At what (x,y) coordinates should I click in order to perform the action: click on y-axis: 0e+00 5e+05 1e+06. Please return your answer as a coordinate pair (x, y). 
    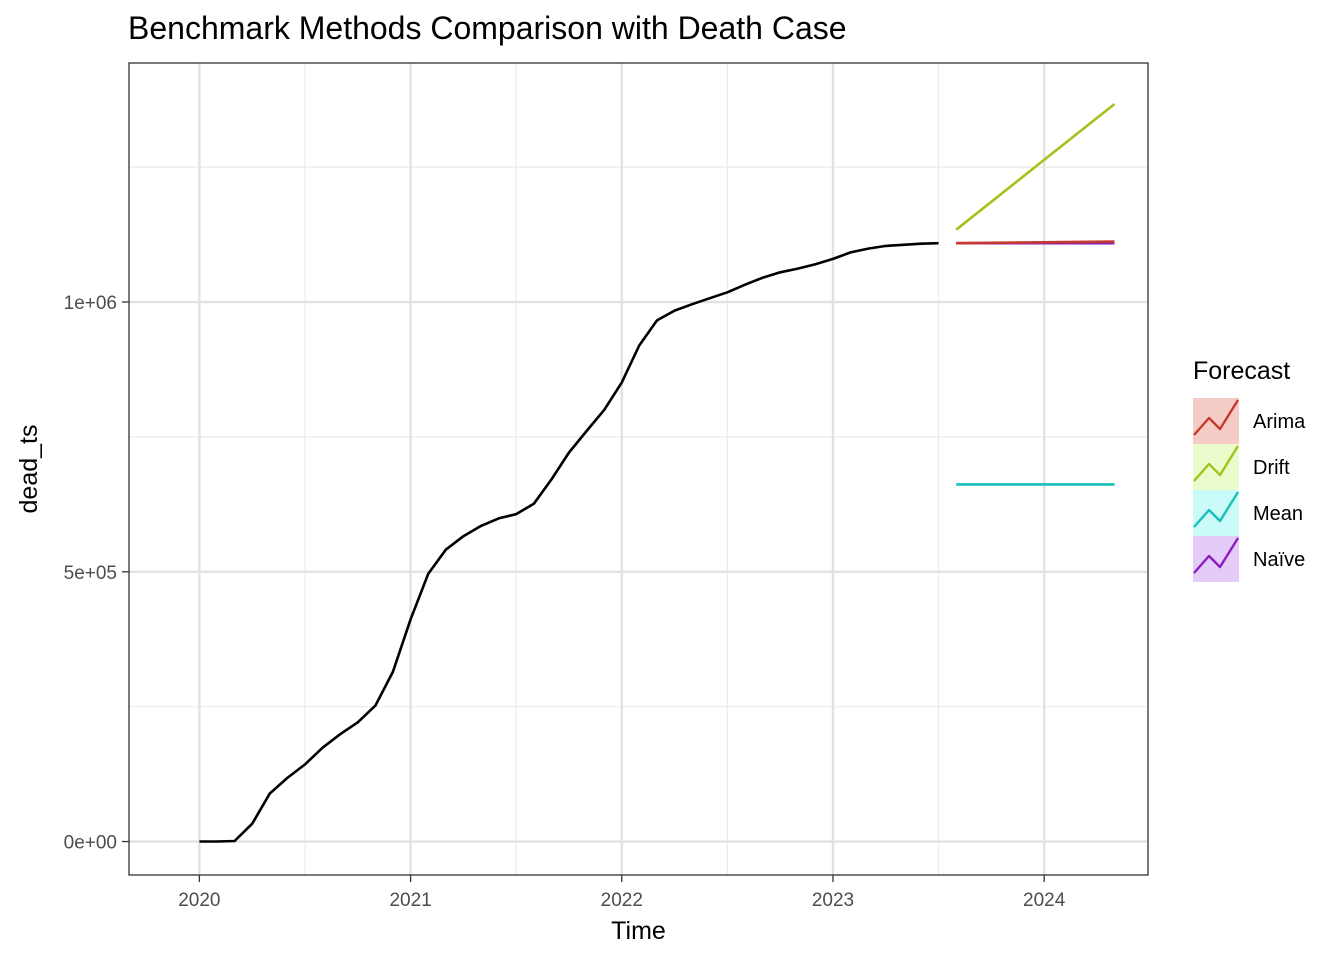
    Looking at the image, I should click on (96, 573).